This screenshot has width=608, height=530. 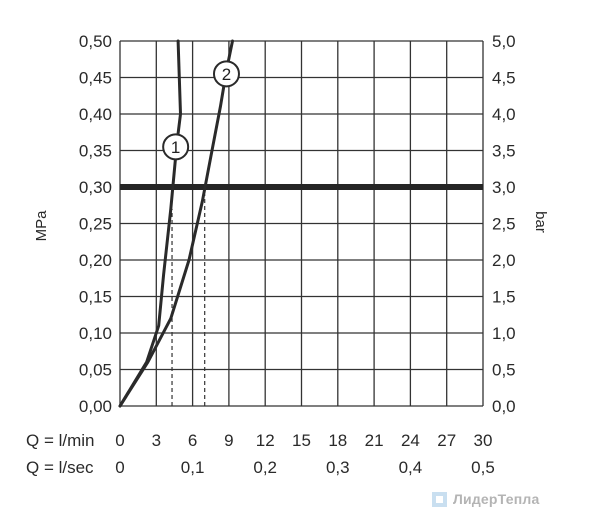 I want to click on x-row-lsec-label: Q = l/sec, so click(x=60, y=467).